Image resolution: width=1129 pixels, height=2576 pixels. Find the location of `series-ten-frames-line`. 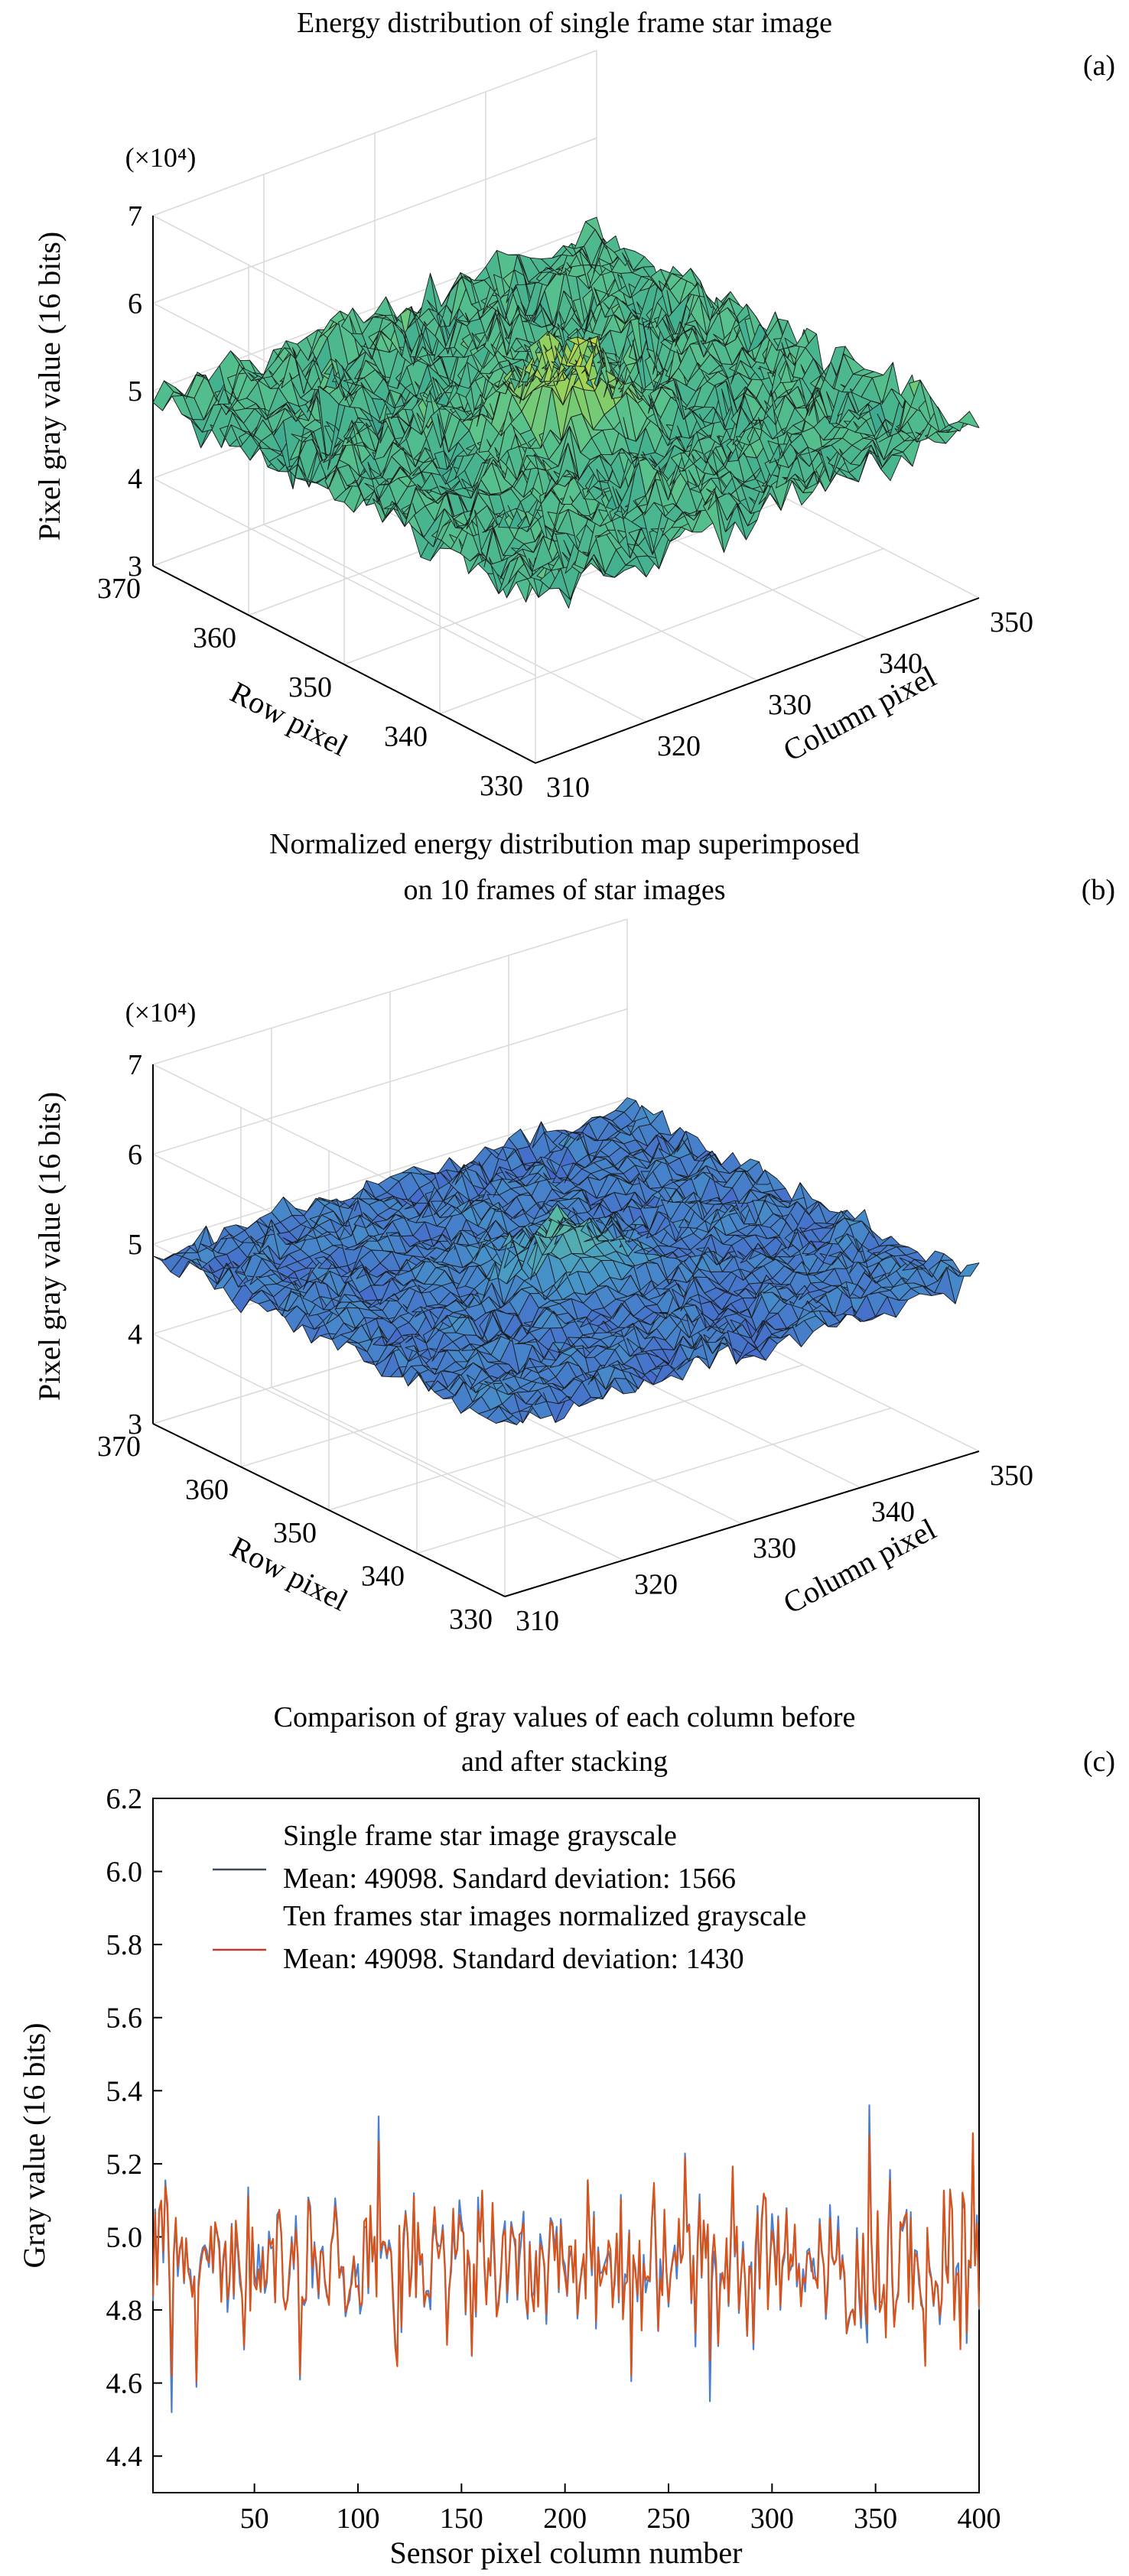

series-ten-frames-line is located at coordinates (566, 2257).